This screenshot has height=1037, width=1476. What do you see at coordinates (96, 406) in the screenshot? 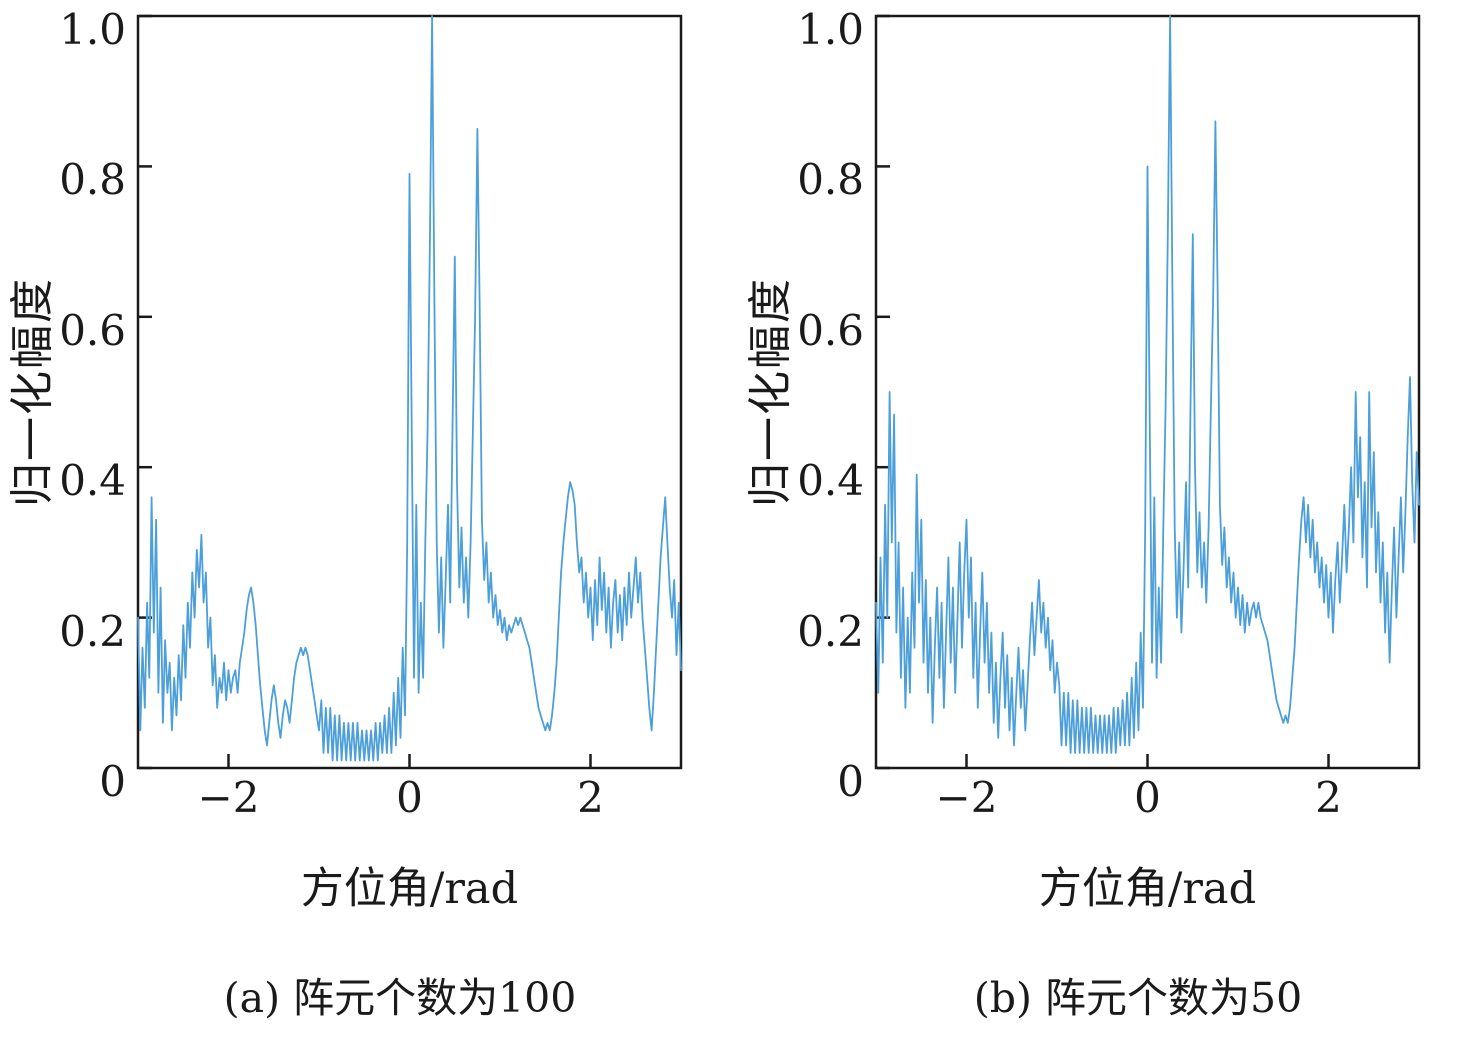
I see `y-axis-ticks-a: 0 0.2 0.4 0.6 0.8 1.0` at bounding box center [96, 406].